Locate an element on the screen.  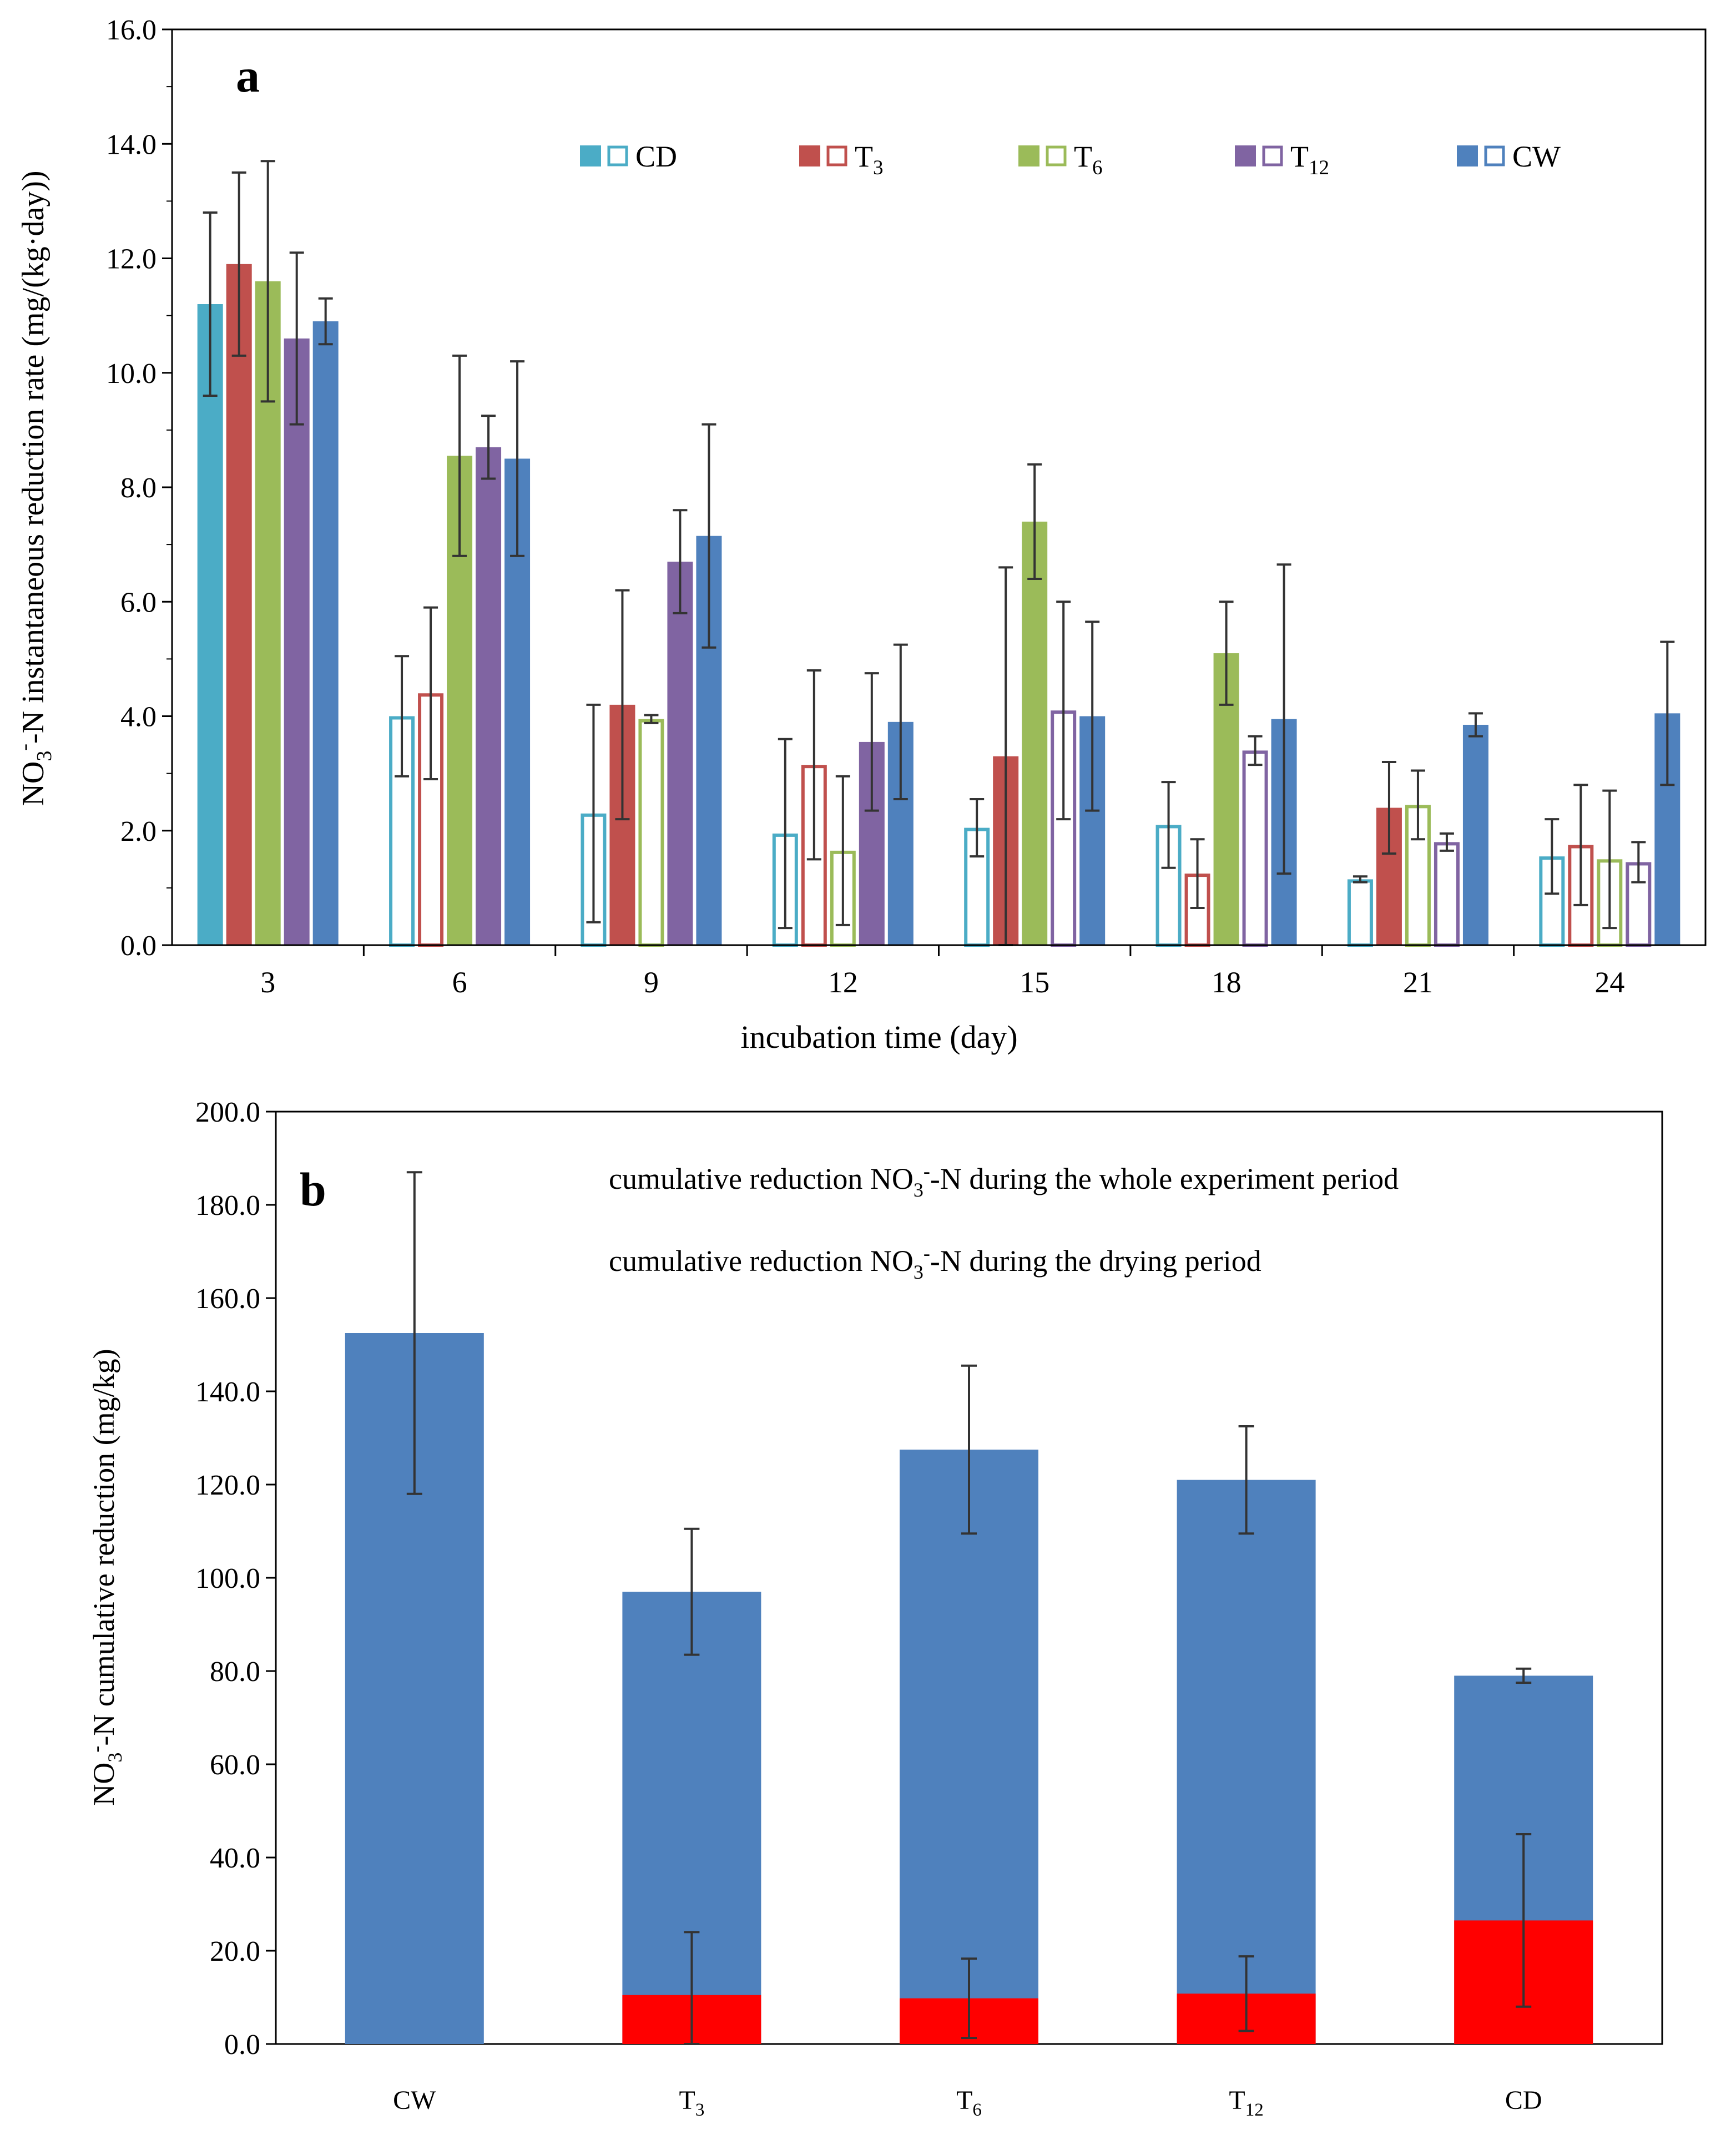
x-tick-label: 6 is located at coordinates (459, 982).